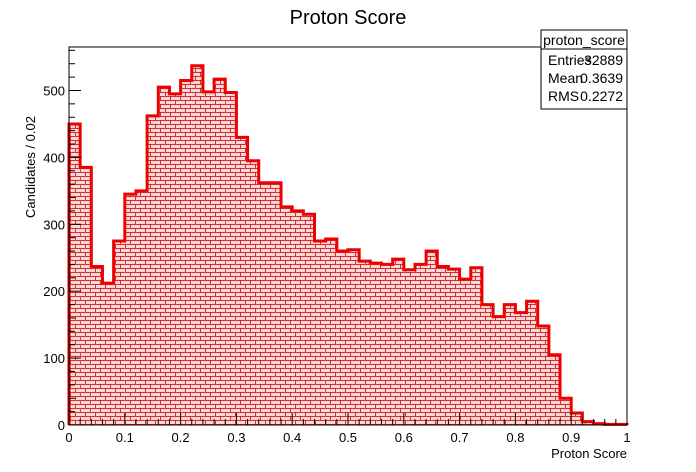 The height and width of the screenshot is (472, 696). I want to click on y-tick-label: 400, so click(54, 157).